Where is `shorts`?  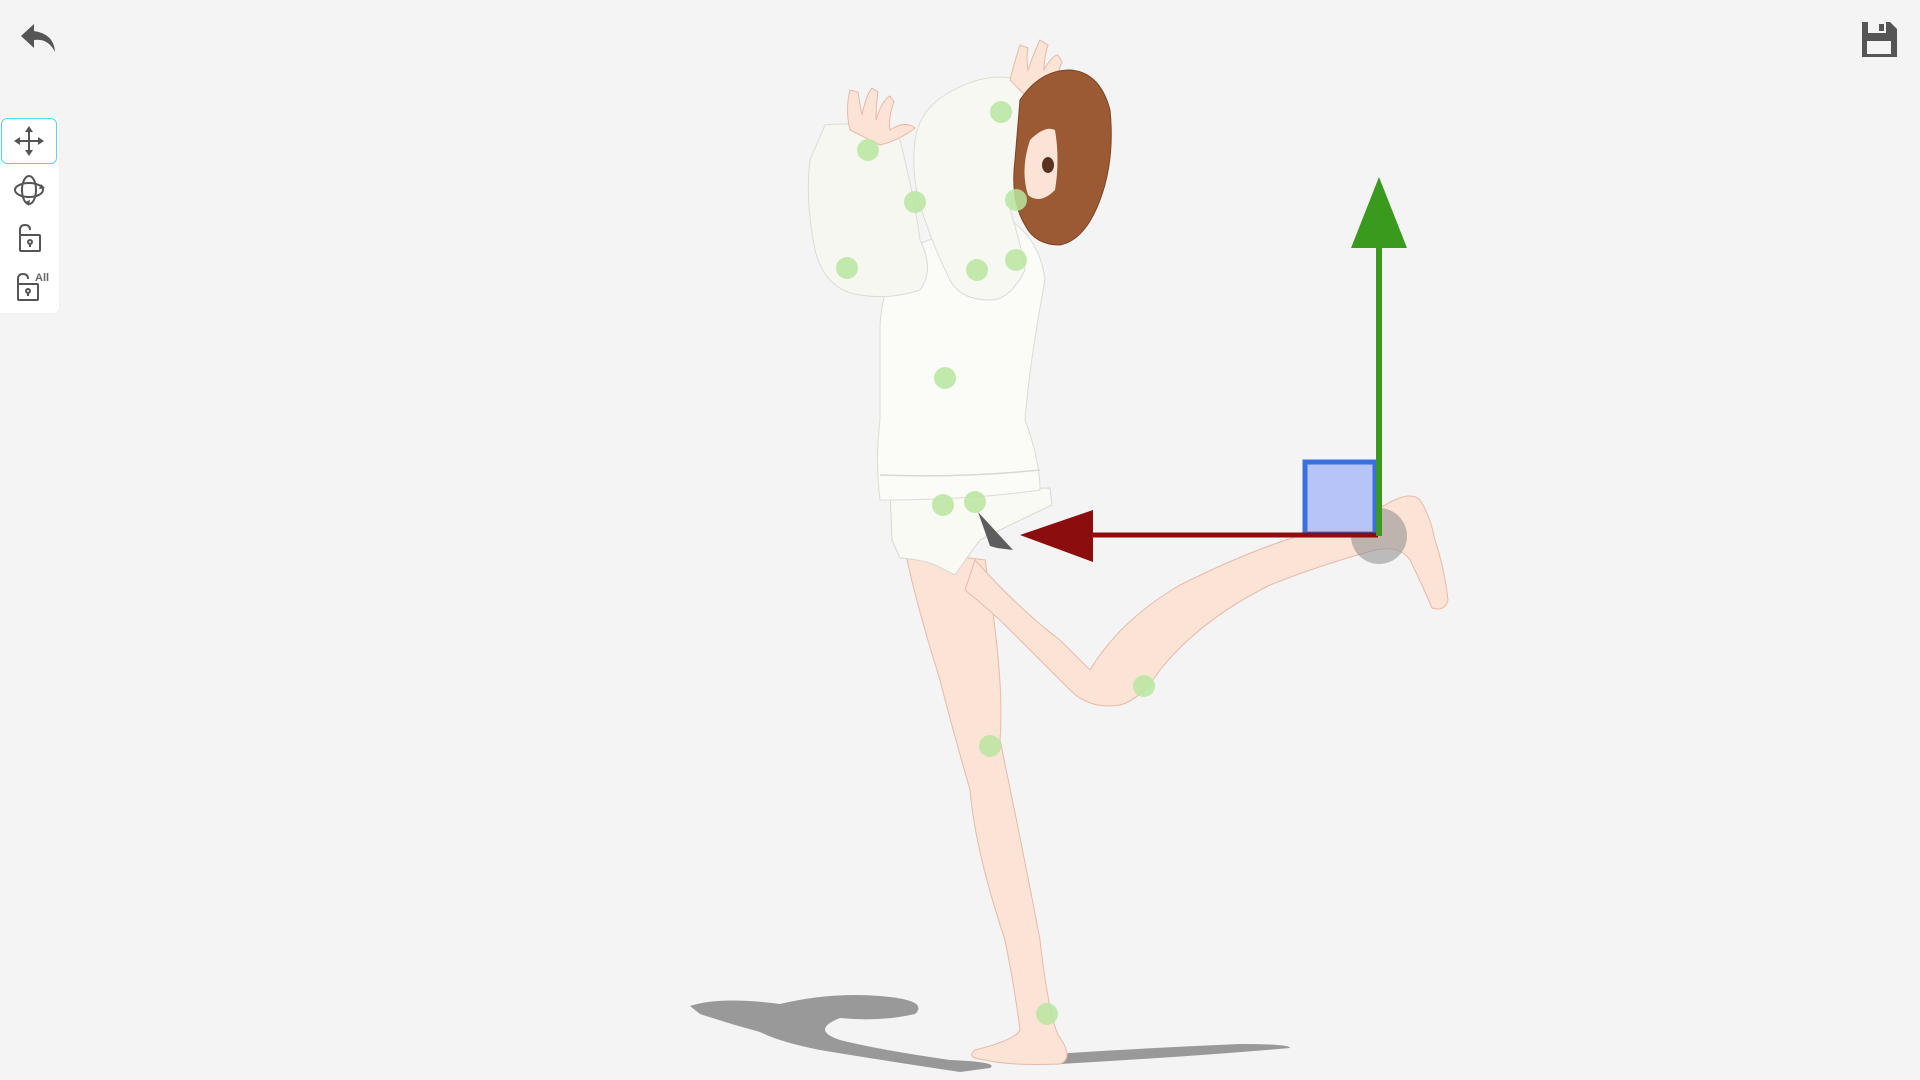
shorts is located at coordinates (971, 531).